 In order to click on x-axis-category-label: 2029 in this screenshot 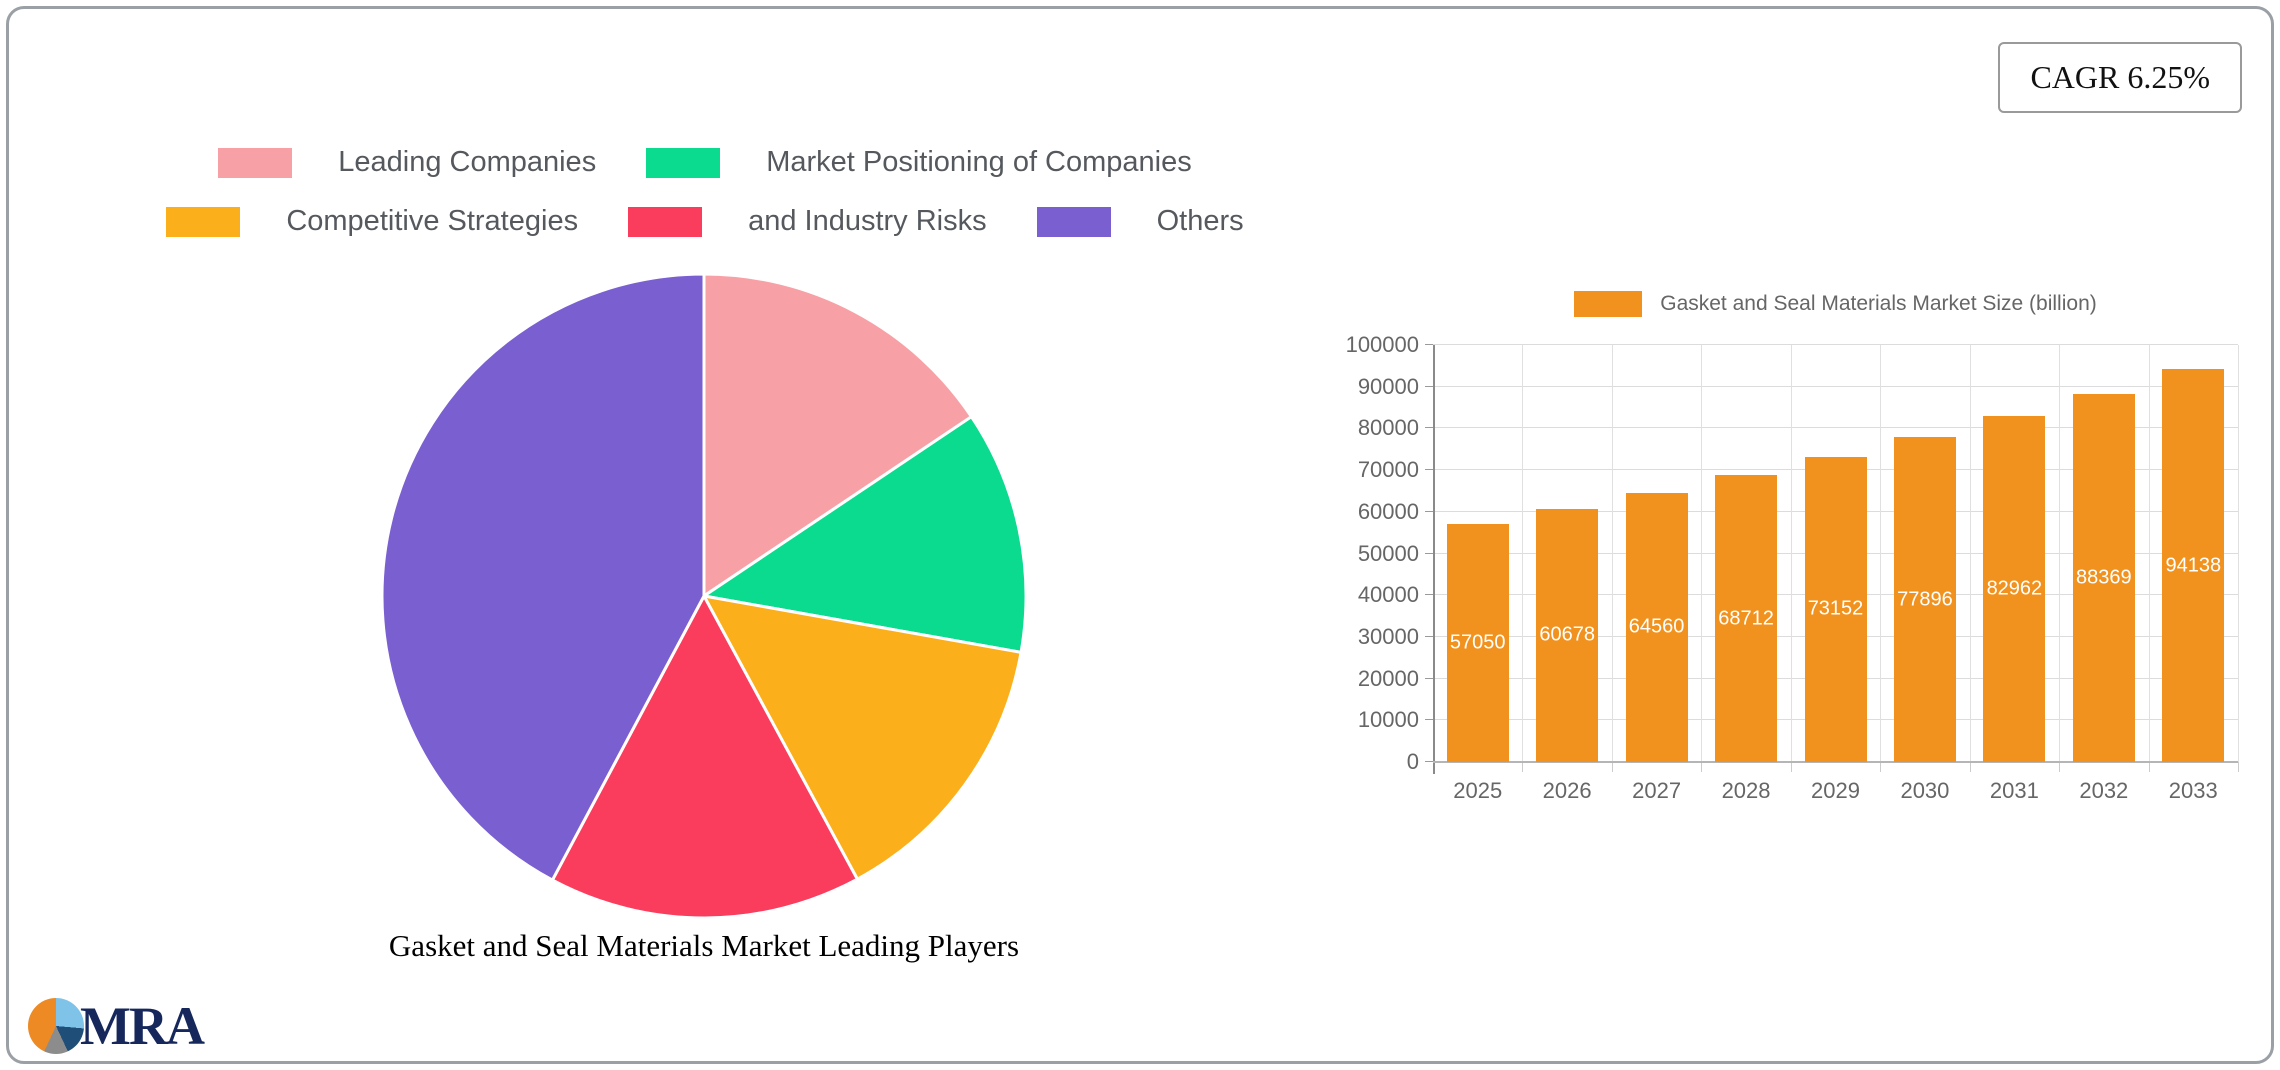, I will do `click(1835, 790)`.